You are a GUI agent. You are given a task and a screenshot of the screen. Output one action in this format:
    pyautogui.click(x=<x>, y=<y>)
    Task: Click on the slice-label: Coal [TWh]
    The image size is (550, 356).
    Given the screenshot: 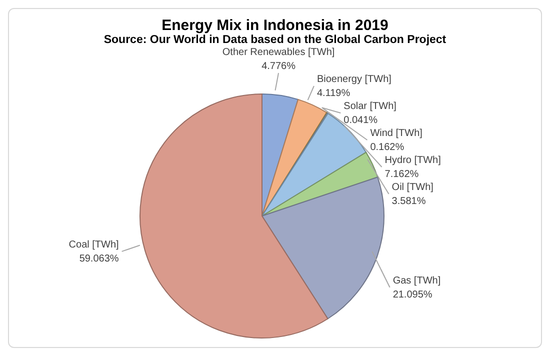 What is the action you would take?
    pyautogui.click(x=94, y=244)
    